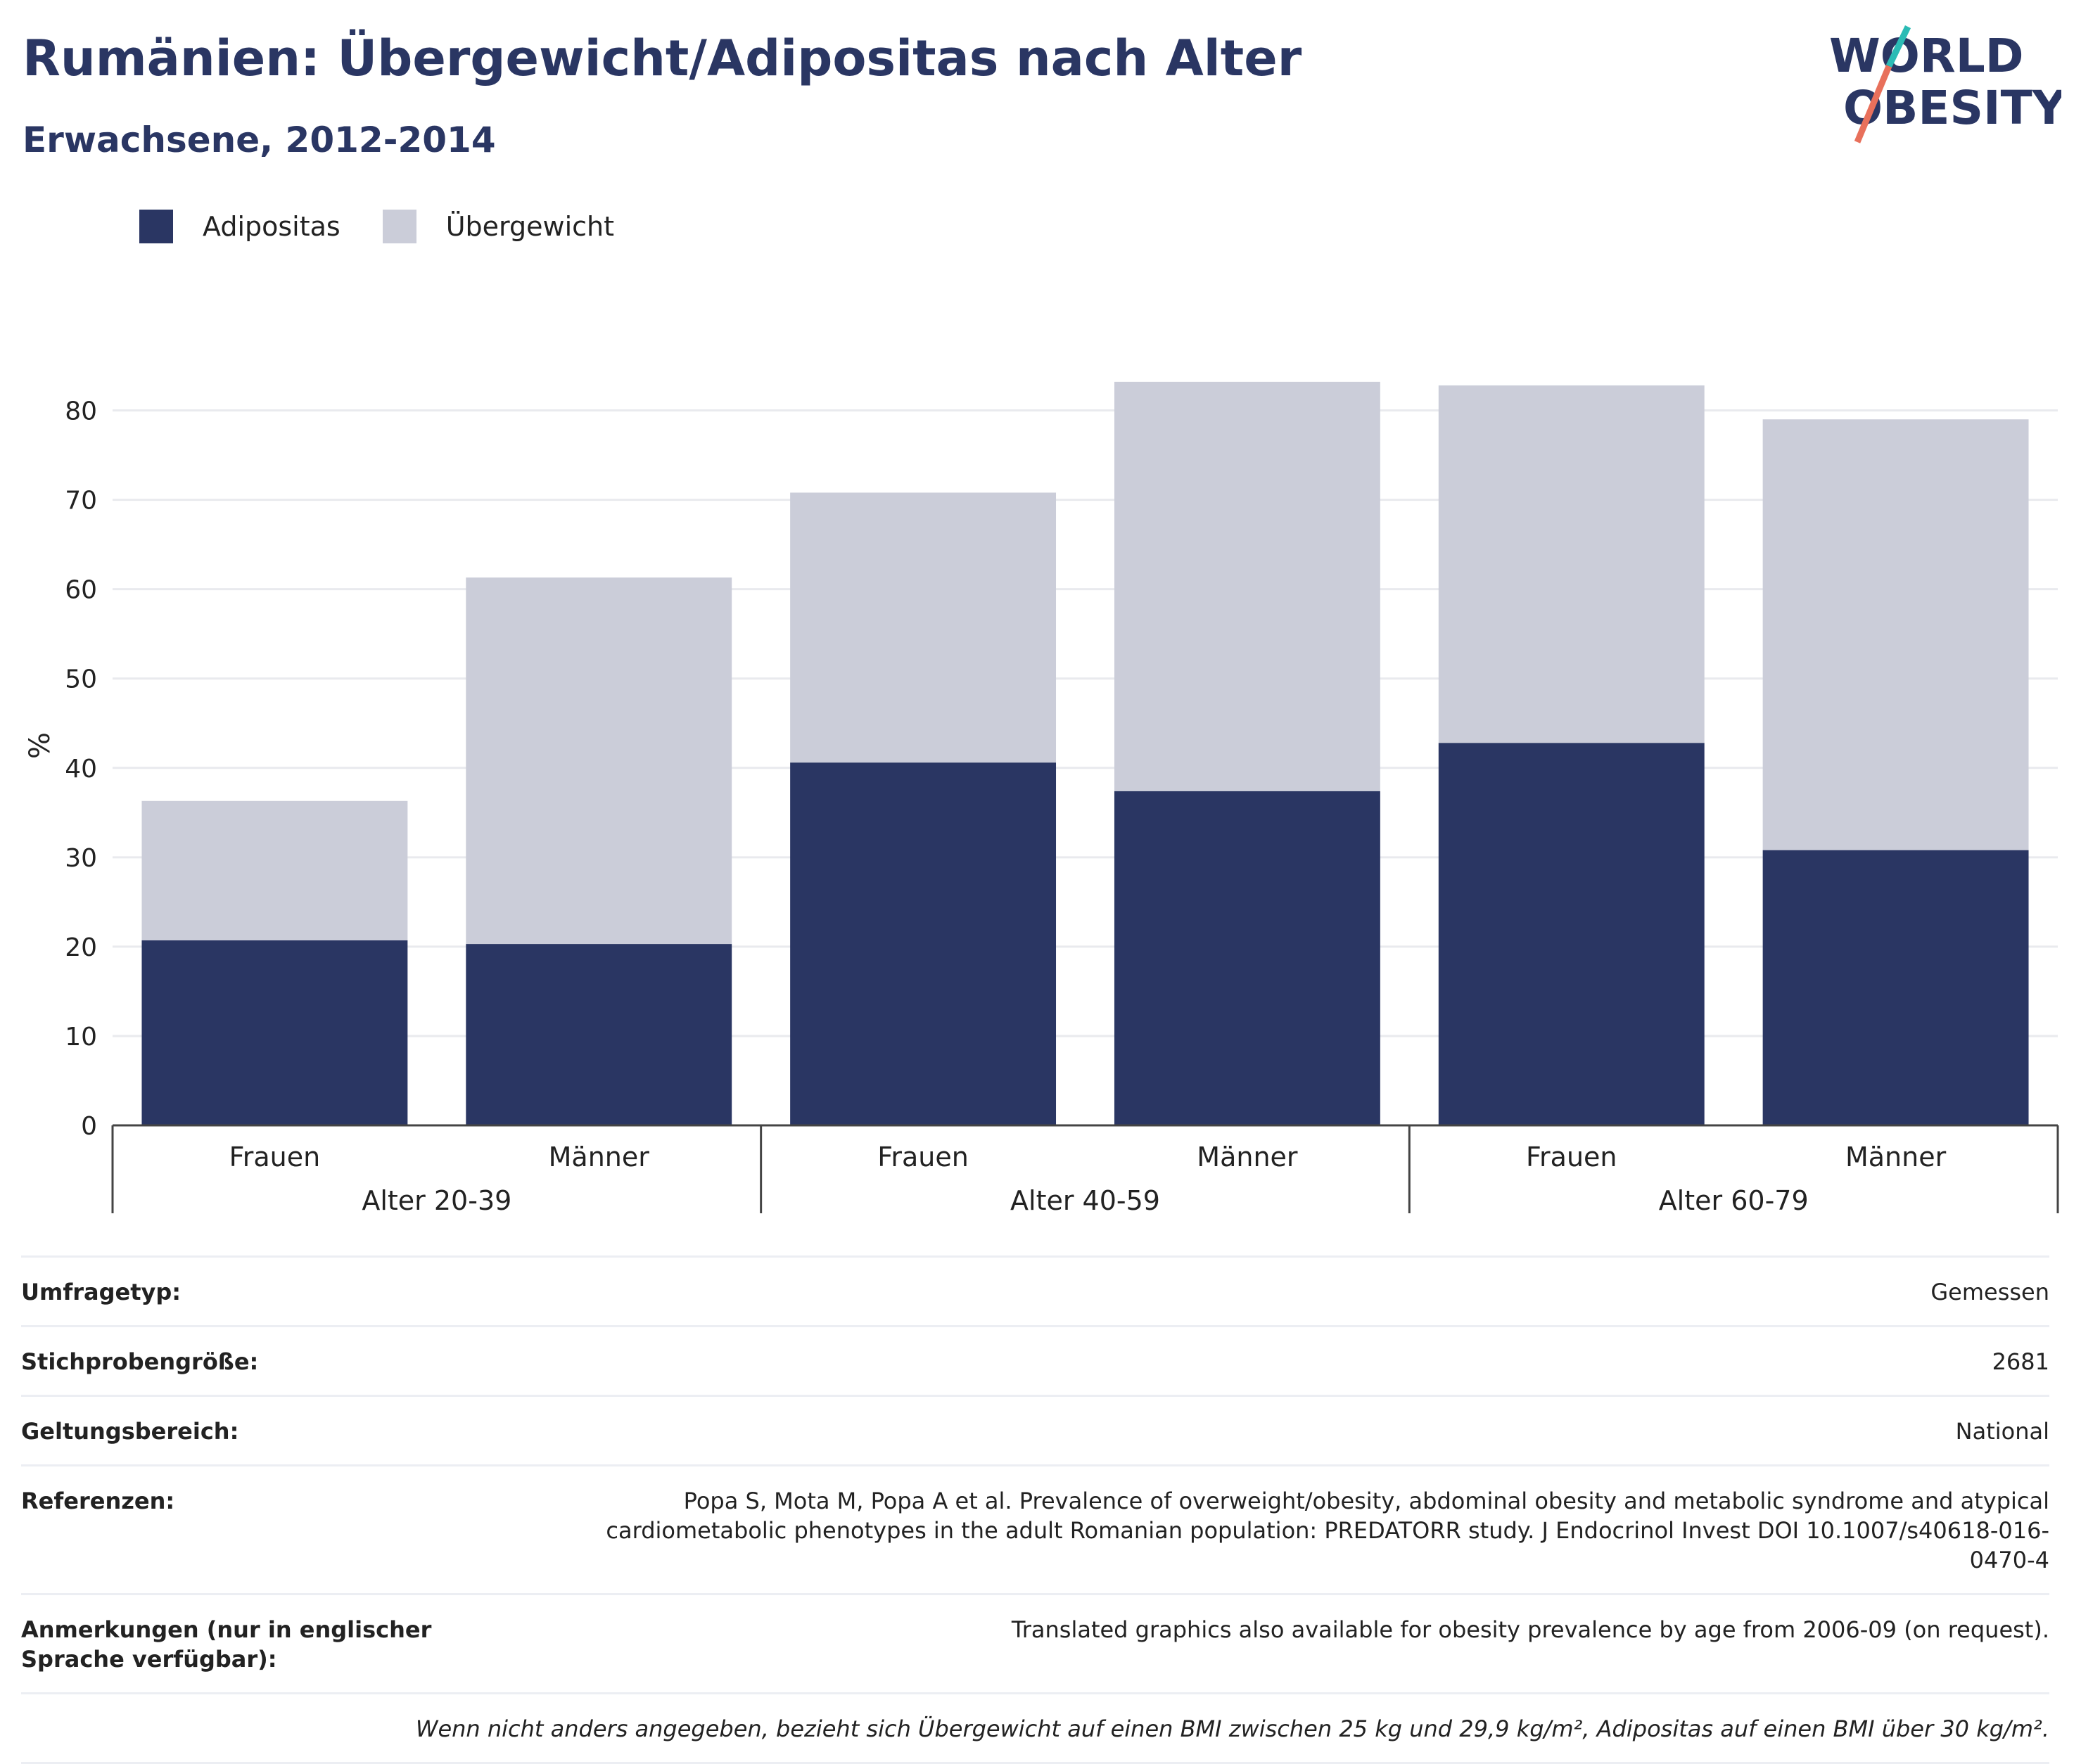 This screenshot has height=1764, width=2081. I want to click on info-row-coverage: Geltungsbereich: National, so click(1035, 1429).